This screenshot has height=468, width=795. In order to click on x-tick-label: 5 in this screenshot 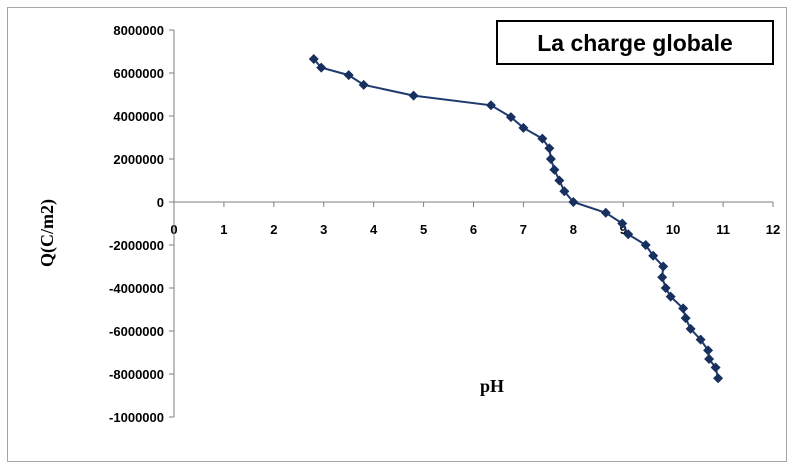, I will do `click(423, 229)`.